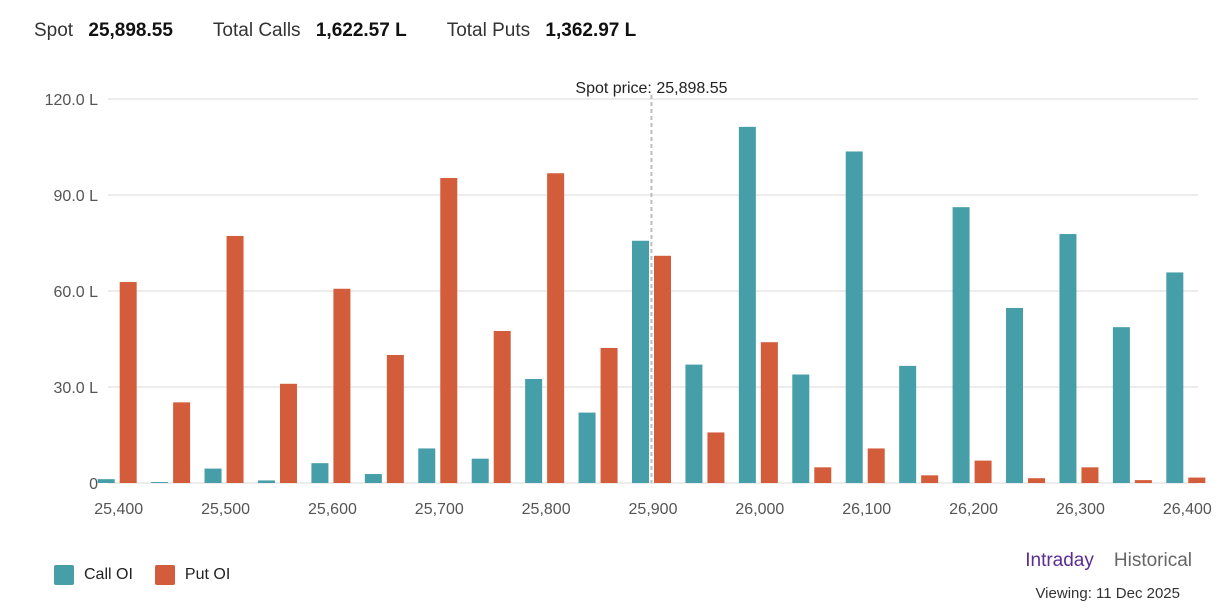 The image size is (1226, 608). I want to click on spot-value: 25,898.55, so click(130, 30).